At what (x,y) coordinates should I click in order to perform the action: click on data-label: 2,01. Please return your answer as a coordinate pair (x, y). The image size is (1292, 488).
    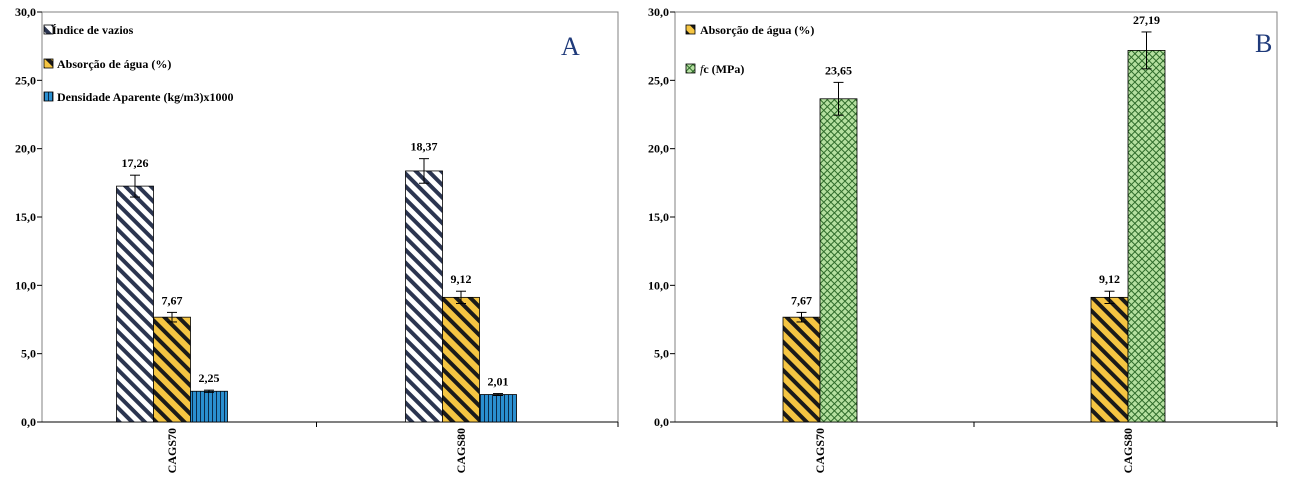
    Looking at the image, I should click on (498, 382).